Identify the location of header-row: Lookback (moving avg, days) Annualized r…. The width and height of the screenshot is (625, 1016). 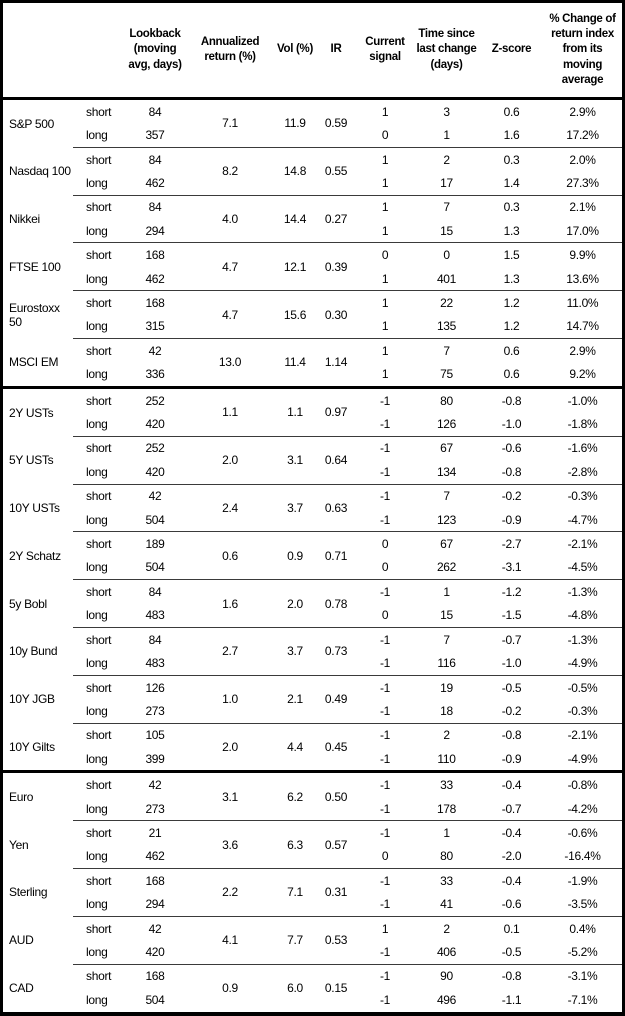
(312, 51).